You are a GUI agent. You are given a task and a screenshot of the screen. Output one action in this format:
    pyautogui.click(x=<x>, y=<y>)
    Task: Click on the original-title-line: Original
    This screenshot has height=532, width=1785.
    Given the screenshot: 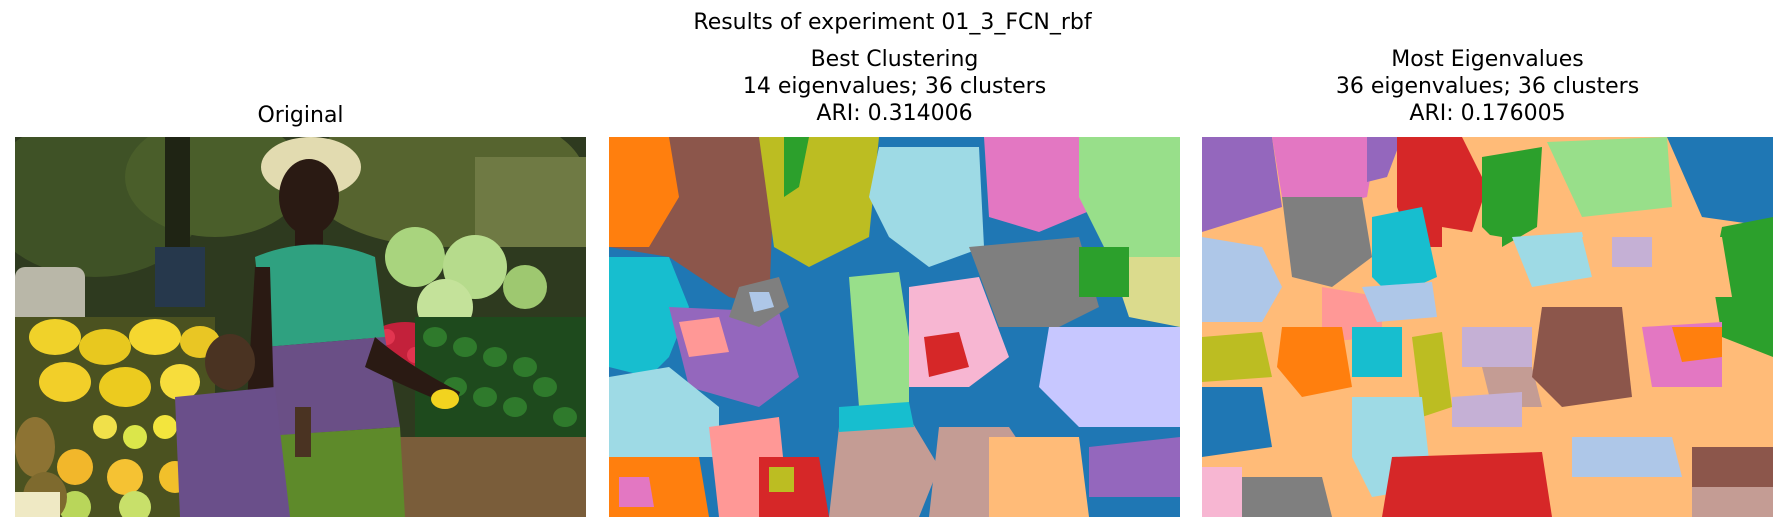 What is the action you would take?
    pyautogui.click(x=300, y=115)
    